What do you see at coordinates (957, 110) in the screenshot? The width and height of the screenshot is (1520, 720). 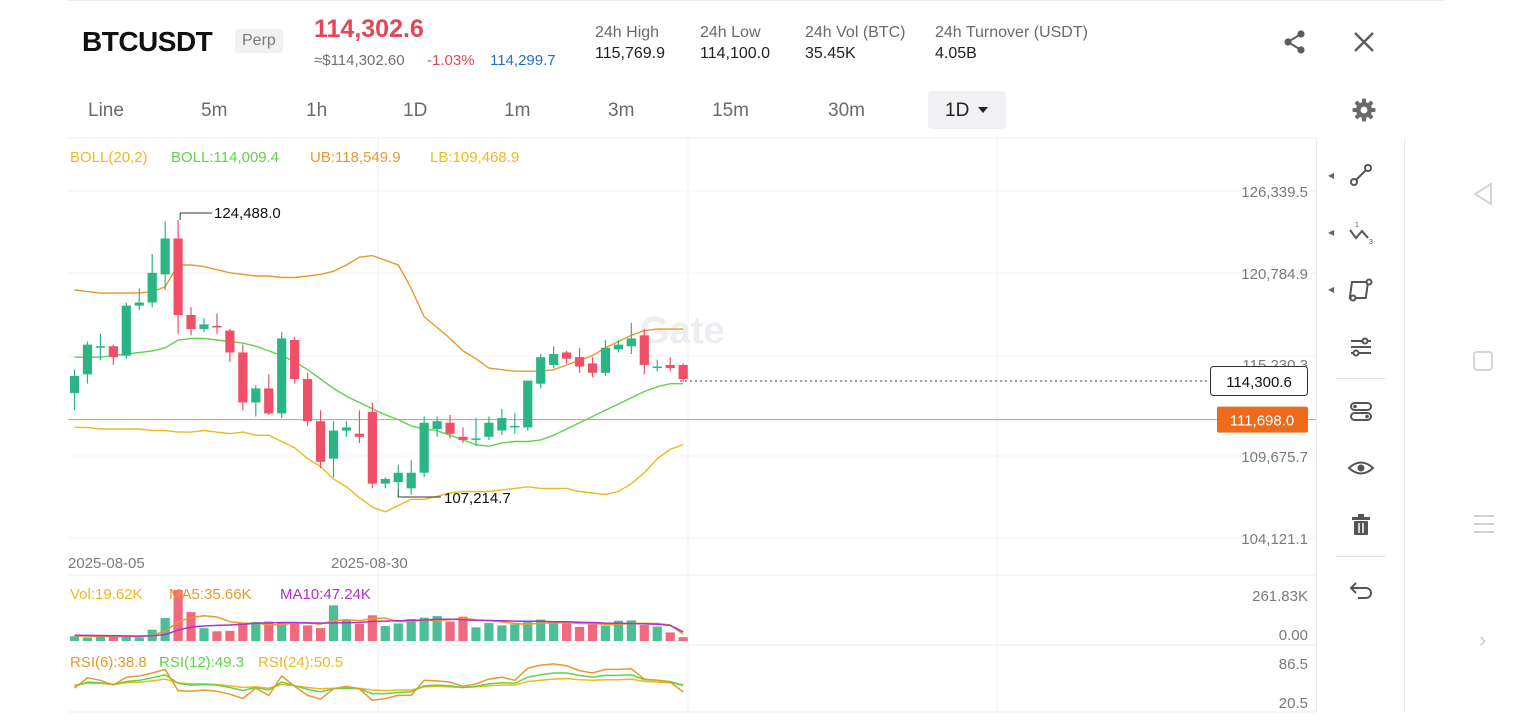 I see `timeframe-dropdown-label: 1D` at bounding box center [957, 110].